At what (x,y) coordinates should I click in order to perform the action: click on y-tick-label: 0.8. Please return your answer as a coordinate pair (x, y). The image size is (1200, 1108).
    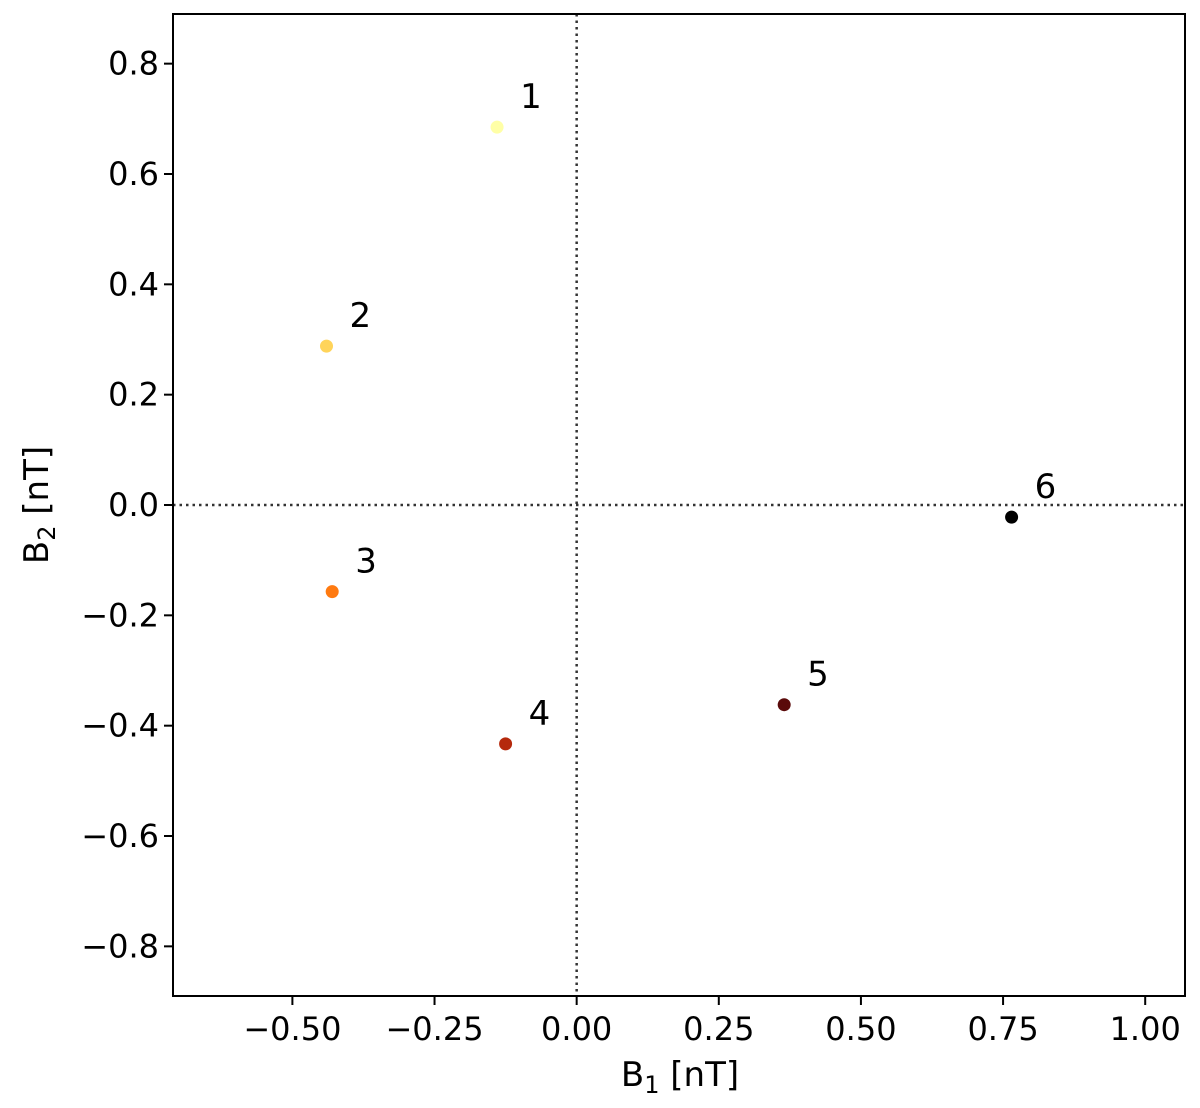
    Looking at the image, I should click on (133, 64).